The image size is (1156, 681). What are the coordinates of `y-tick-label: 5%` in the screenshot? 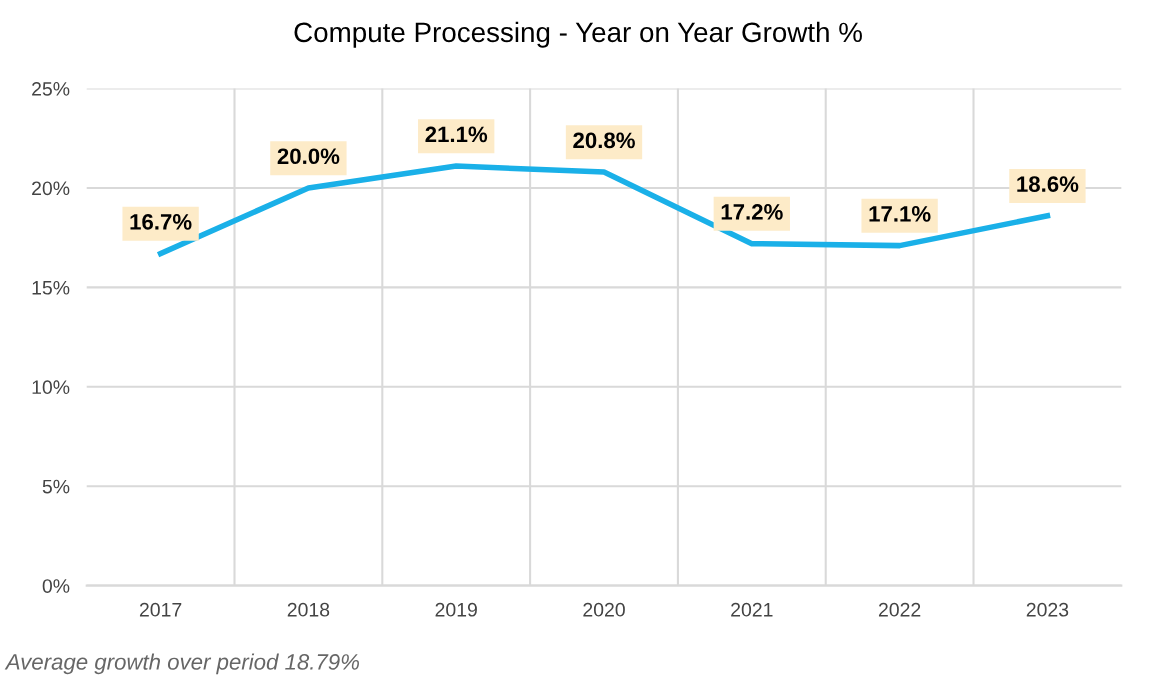 It's located at (56, 486).